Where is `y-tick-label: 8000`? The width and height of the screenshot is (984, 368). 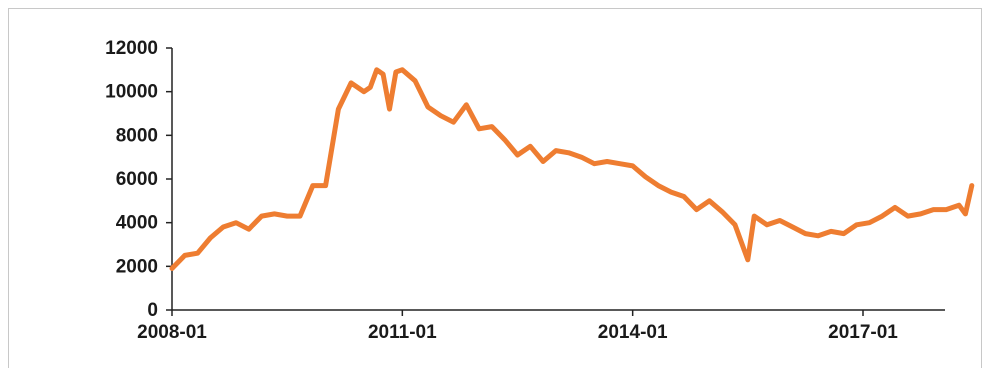 y-tick-label: 8000 is located at coordinates (137, 135).